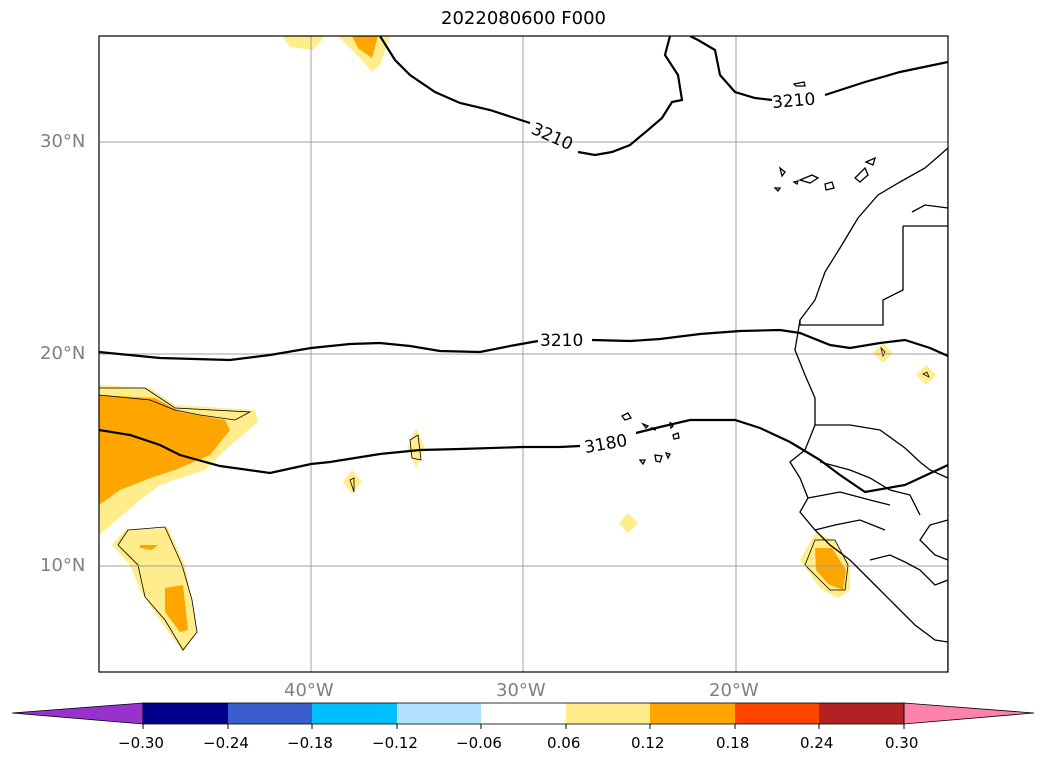 Image resolution: width=1047 pixels, height=763 pixels. I want to click on colorbar-tick-label: −0.06, so click(479, 743).